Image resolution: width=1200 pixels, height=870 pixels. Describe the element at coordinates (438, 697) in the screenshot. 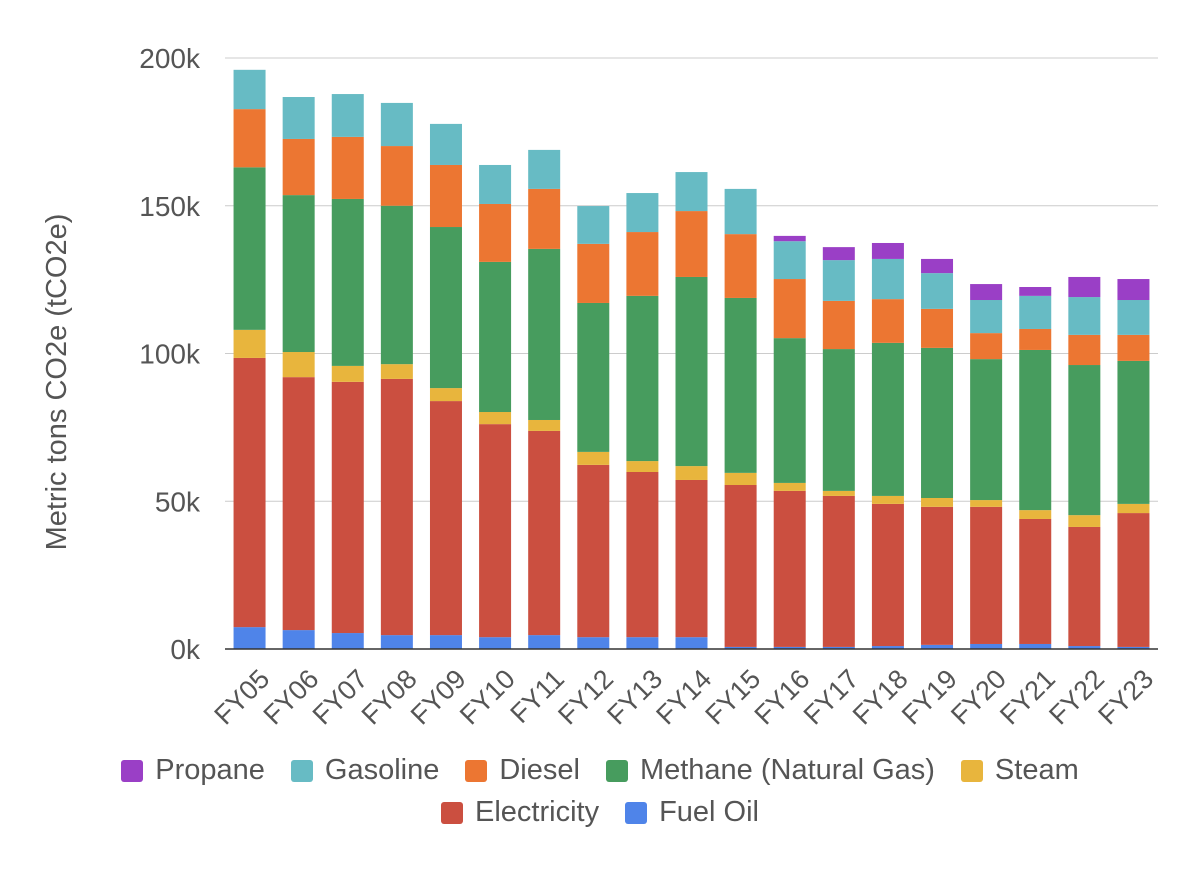

I see `x-tick-label: FY09` at that location.